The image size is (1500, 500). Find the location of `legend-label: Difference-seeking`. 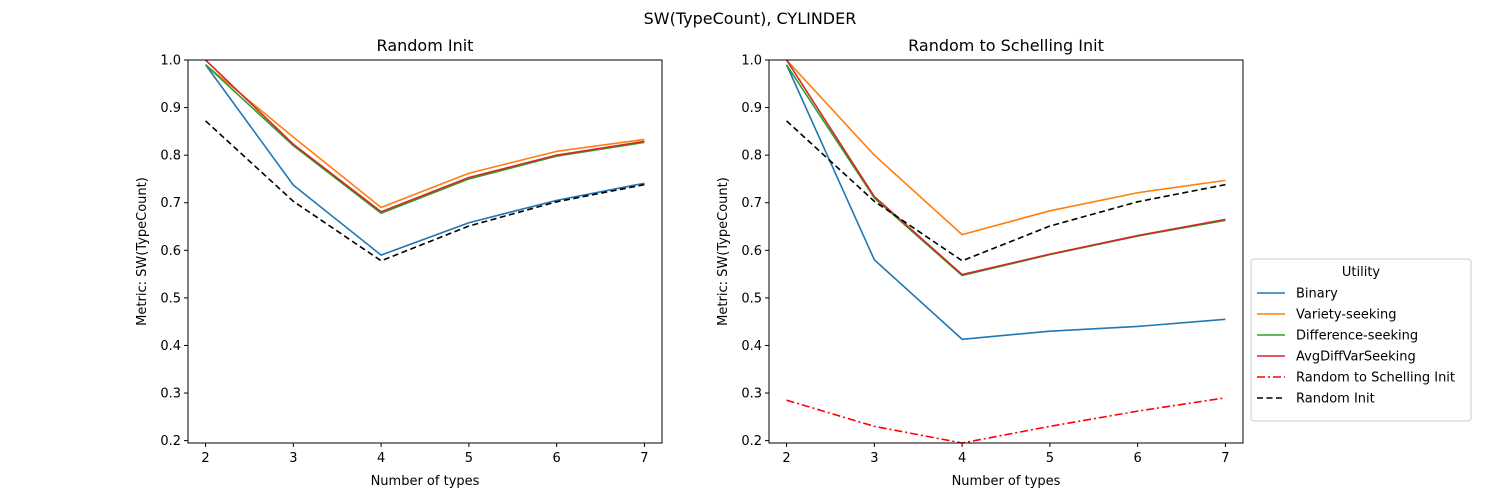

legend-label: Difference-seeking is located at coordinates (1357, 336).